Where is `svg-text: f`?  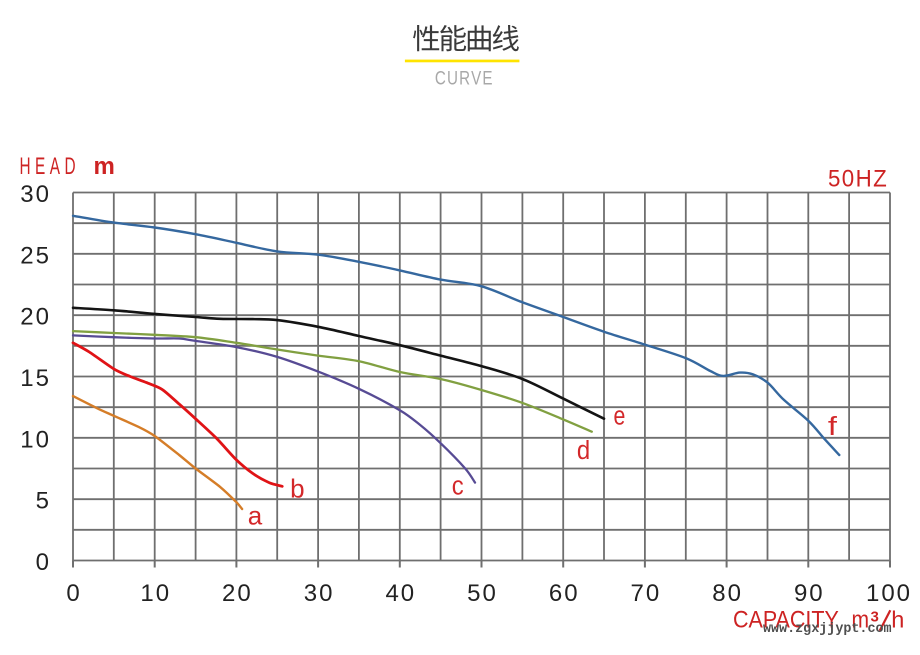 svg-text: f is located at coordinates (833, 426).